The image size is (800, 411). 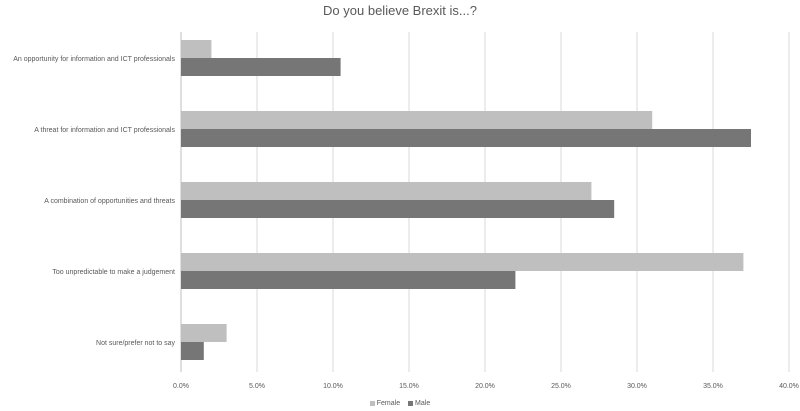 What do you see at coordinates (372, 403) in the screenshot?
I see `legend-swatch-female` at bounding box center [372, 403].